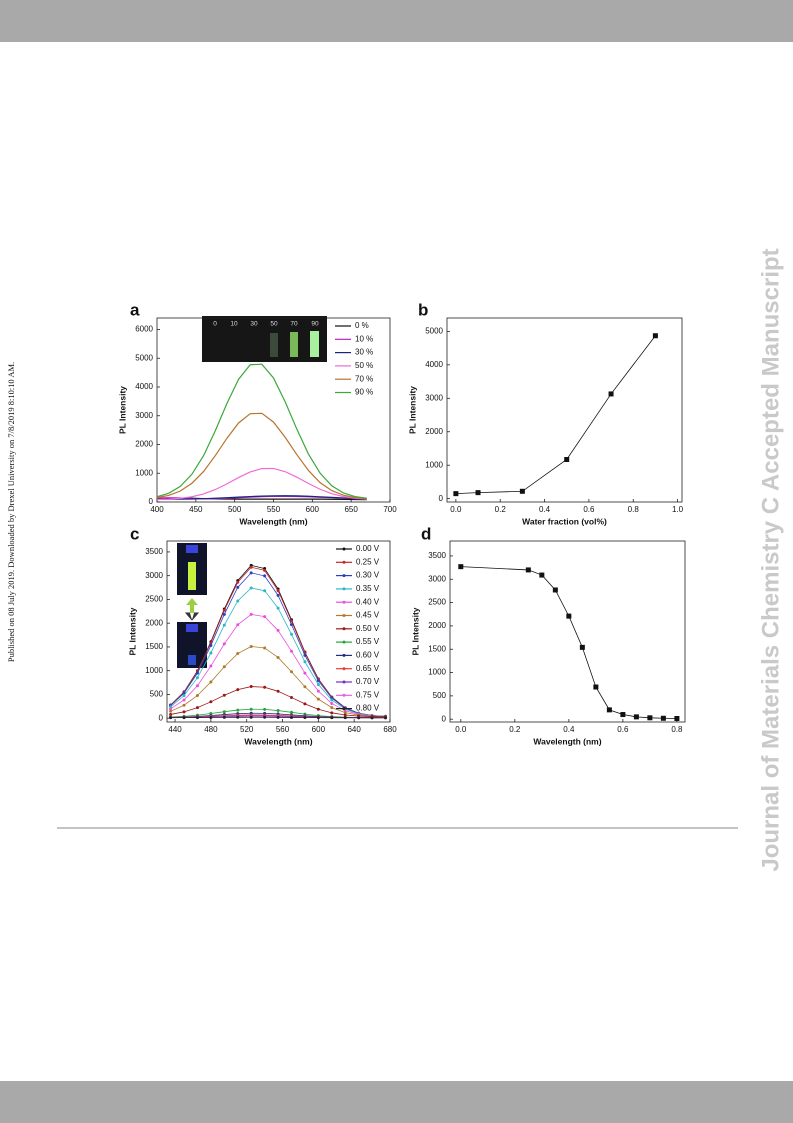  What do you see at coordinates (412, 410) in the screenshot?
I see `y-axis-label: PL Intensity` at bounding box center [412, 410].